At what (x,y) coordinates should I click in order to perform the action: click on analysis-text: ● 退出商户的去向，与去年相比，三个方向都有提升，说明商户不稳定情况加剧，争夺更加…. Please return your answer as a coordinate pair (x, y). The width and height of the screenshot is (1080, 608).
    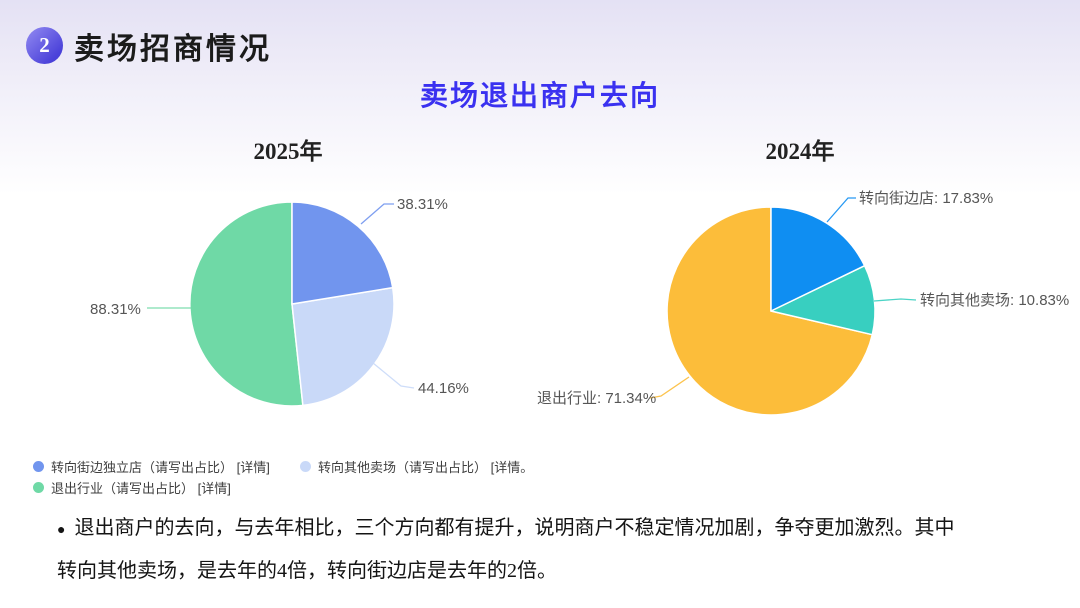
    Looking at the image, I should click on (554, 549).